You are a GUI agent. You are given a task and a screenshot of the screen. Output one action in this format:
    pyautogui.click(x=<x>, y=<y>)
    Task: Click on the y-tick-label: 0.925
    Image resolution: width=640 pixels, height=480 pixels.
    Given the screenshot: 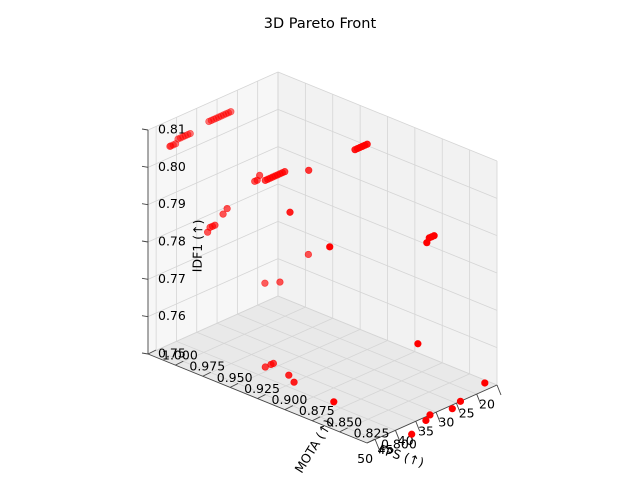 What is the action you would take?
    pyautogui.click(x=262, y=388)
    